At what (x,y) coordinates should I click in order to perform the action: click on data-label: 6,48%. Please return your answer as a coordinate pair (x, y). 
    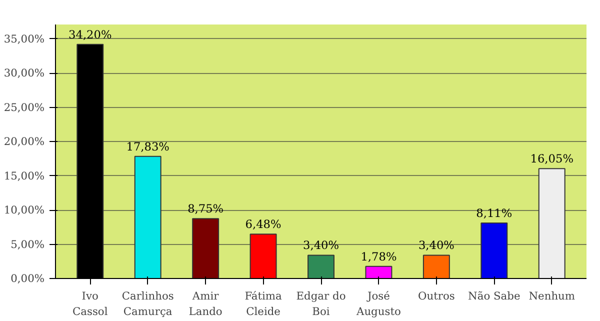
    Looking at the image, I should click on (263, 224).